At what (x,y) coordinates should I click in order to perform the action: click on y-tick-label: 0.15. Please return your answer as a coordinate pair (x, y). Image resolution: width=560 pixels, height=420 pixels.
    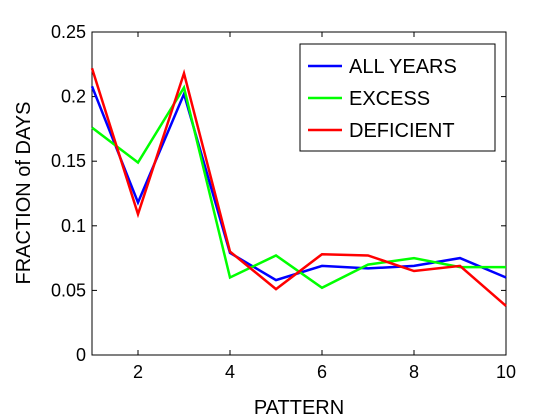
    Looking at the image, I should click on (68, 161).